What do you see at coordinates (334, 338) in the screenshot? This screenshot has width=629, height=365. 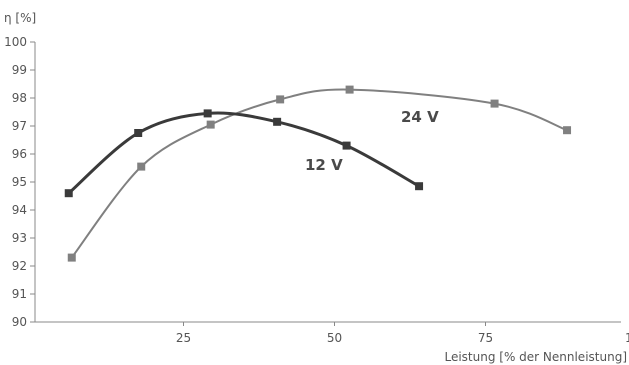 I see `x-tick-label: 50` at bounding box center [334, 338].